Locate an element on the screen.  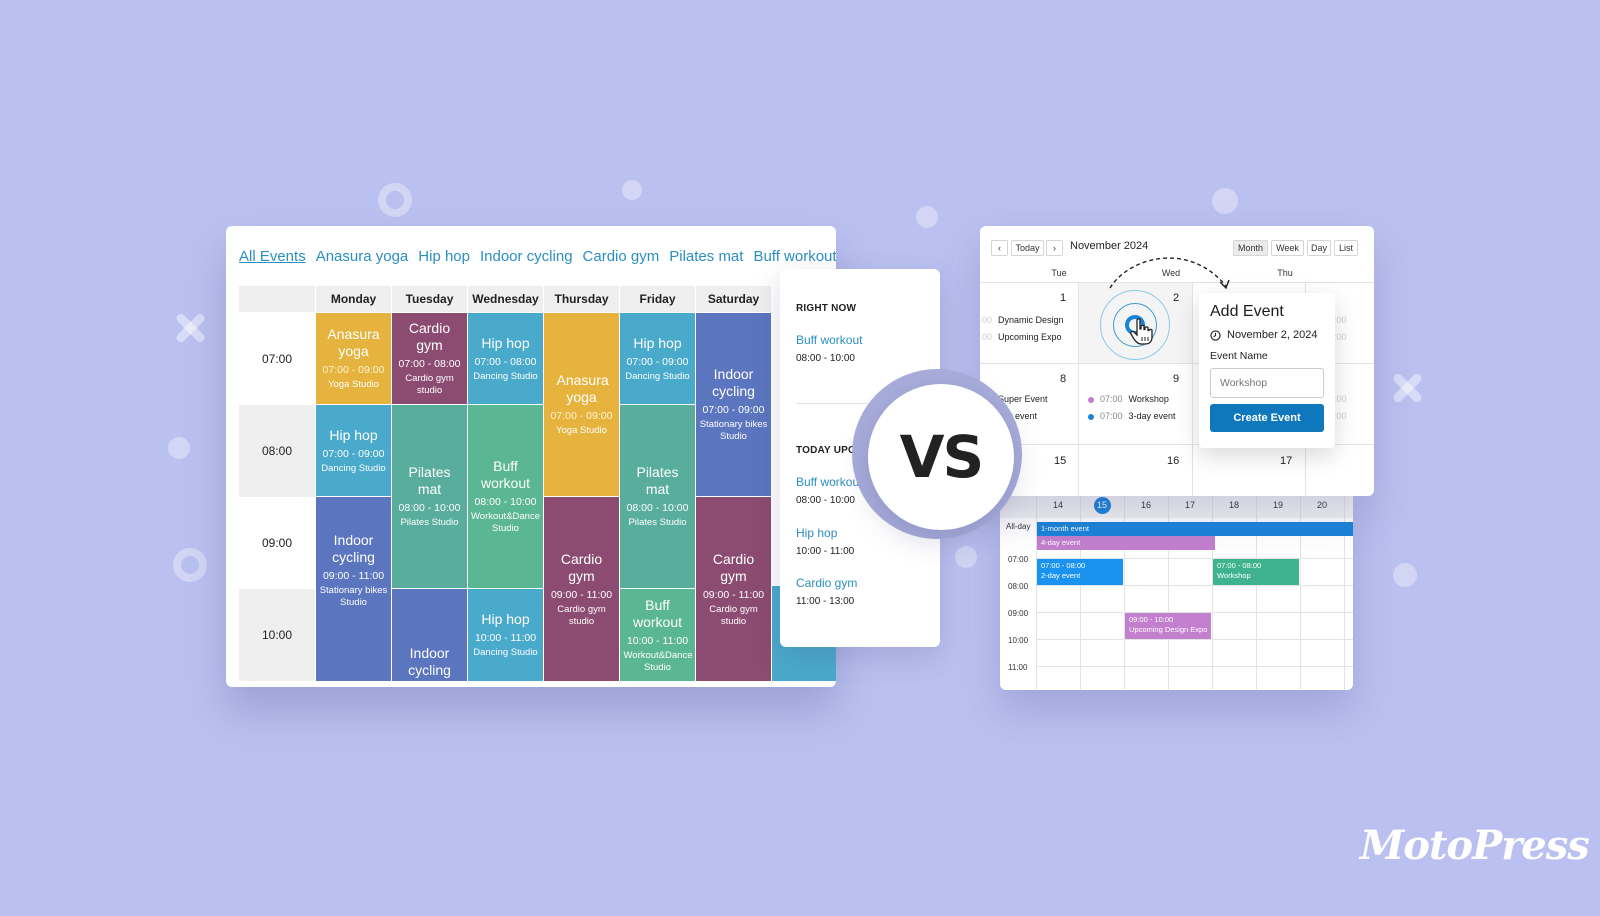
date-9: 9 is located at coordinates (1176, 379).